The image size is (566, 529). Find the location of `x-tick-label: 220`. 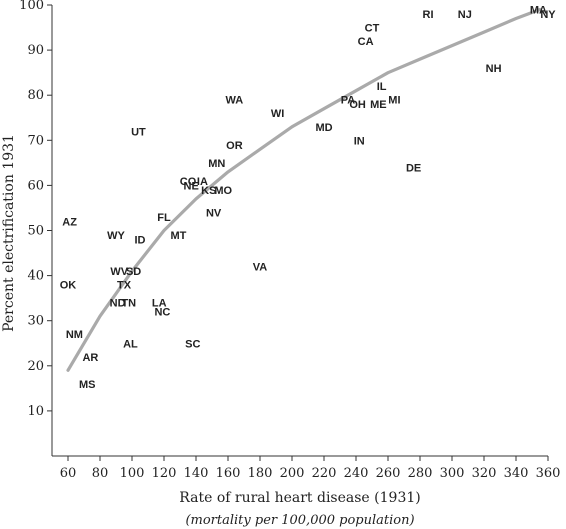

x-tick-label: 220 is located at coordinates (324, 473).